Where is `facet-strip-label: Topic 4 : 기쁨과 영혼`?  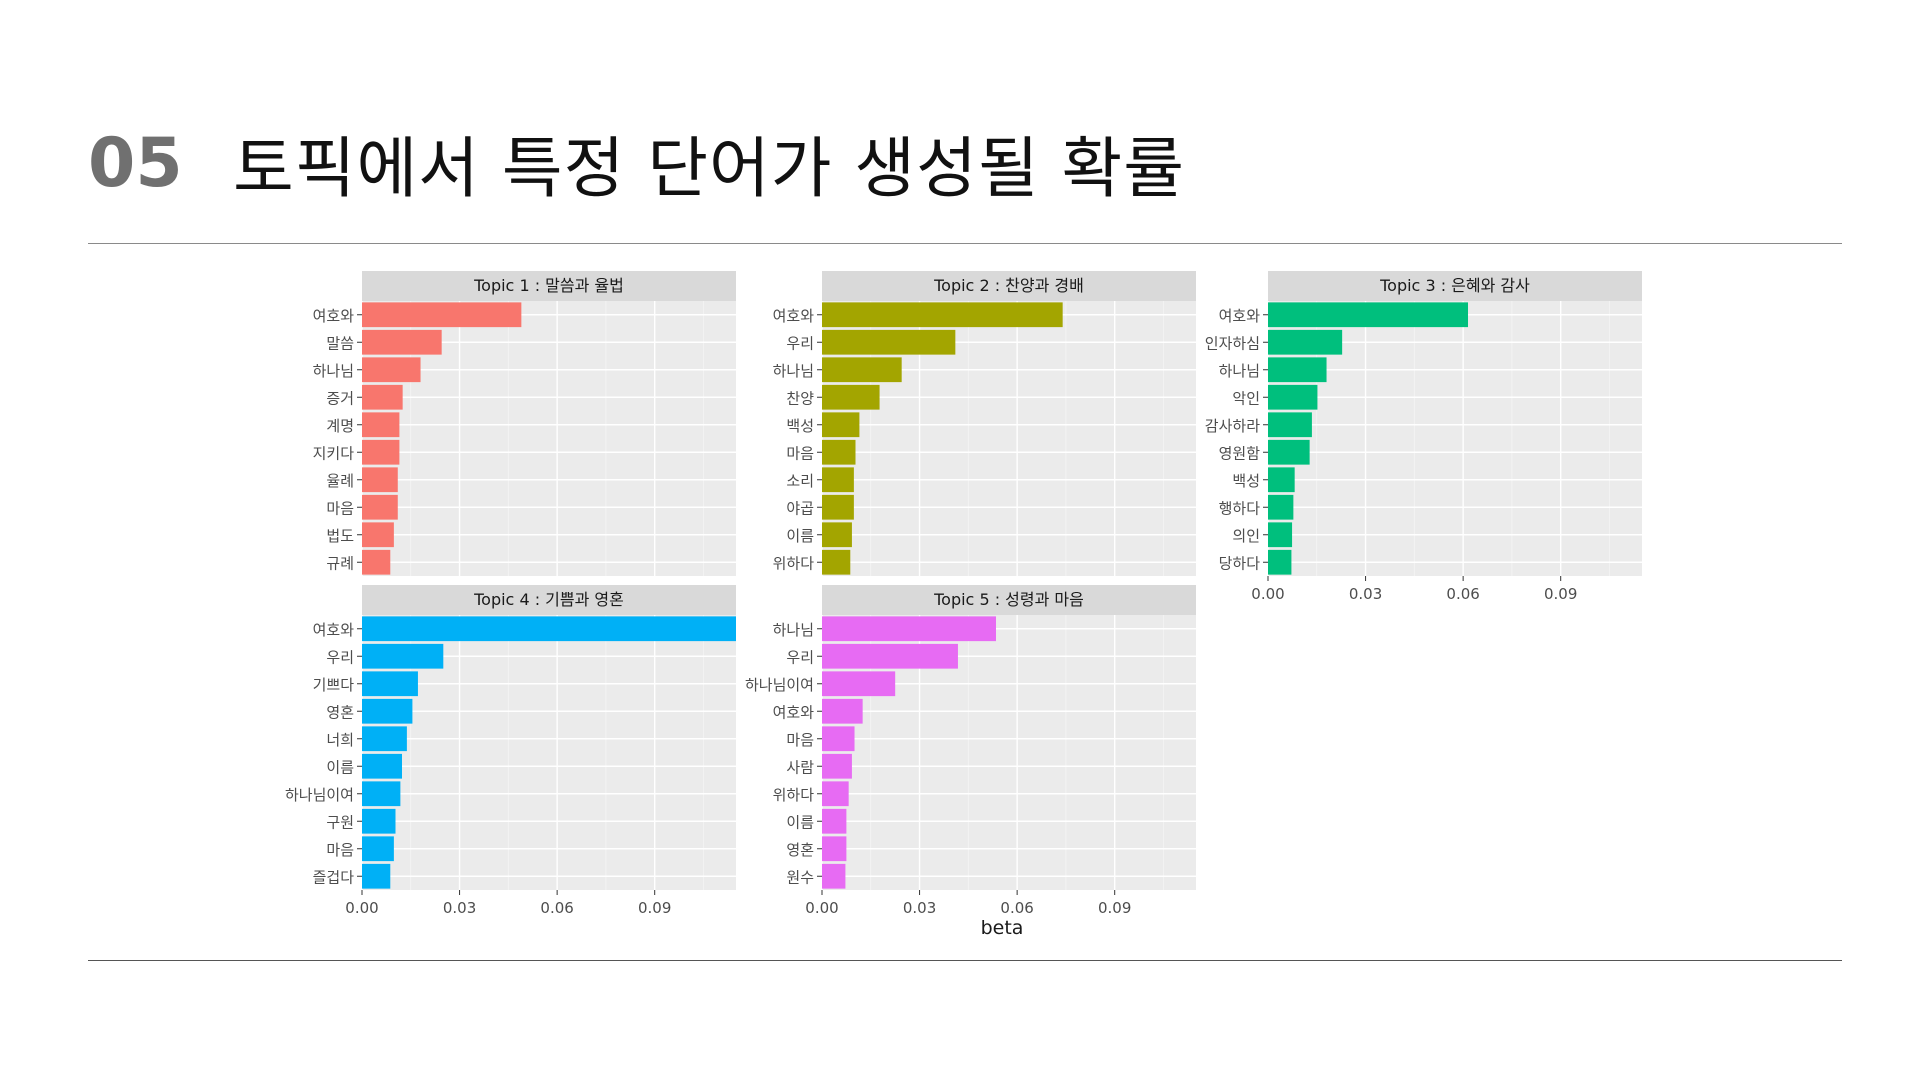 facet-strip-label: Topic 4 : 기쁨과 영혼 is located at coordinates (548, 599).